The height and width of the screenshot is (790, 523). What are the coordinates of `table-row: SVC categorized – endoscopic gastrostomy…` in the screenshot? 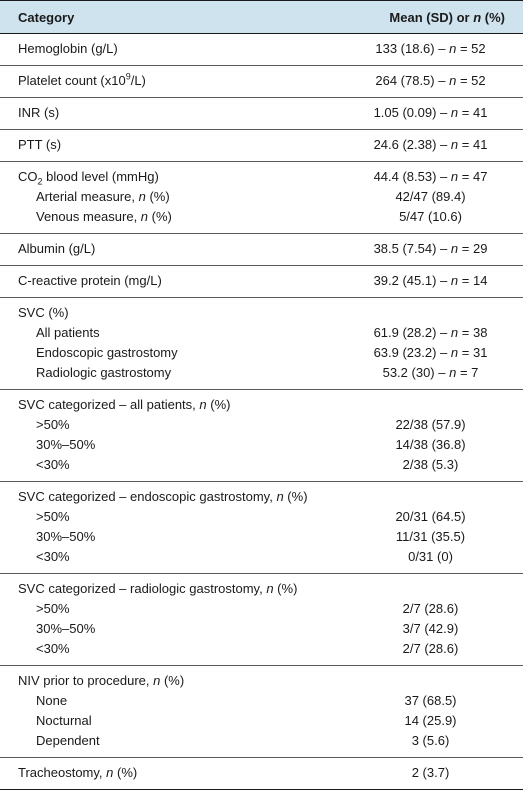 It's located at (261, 495).